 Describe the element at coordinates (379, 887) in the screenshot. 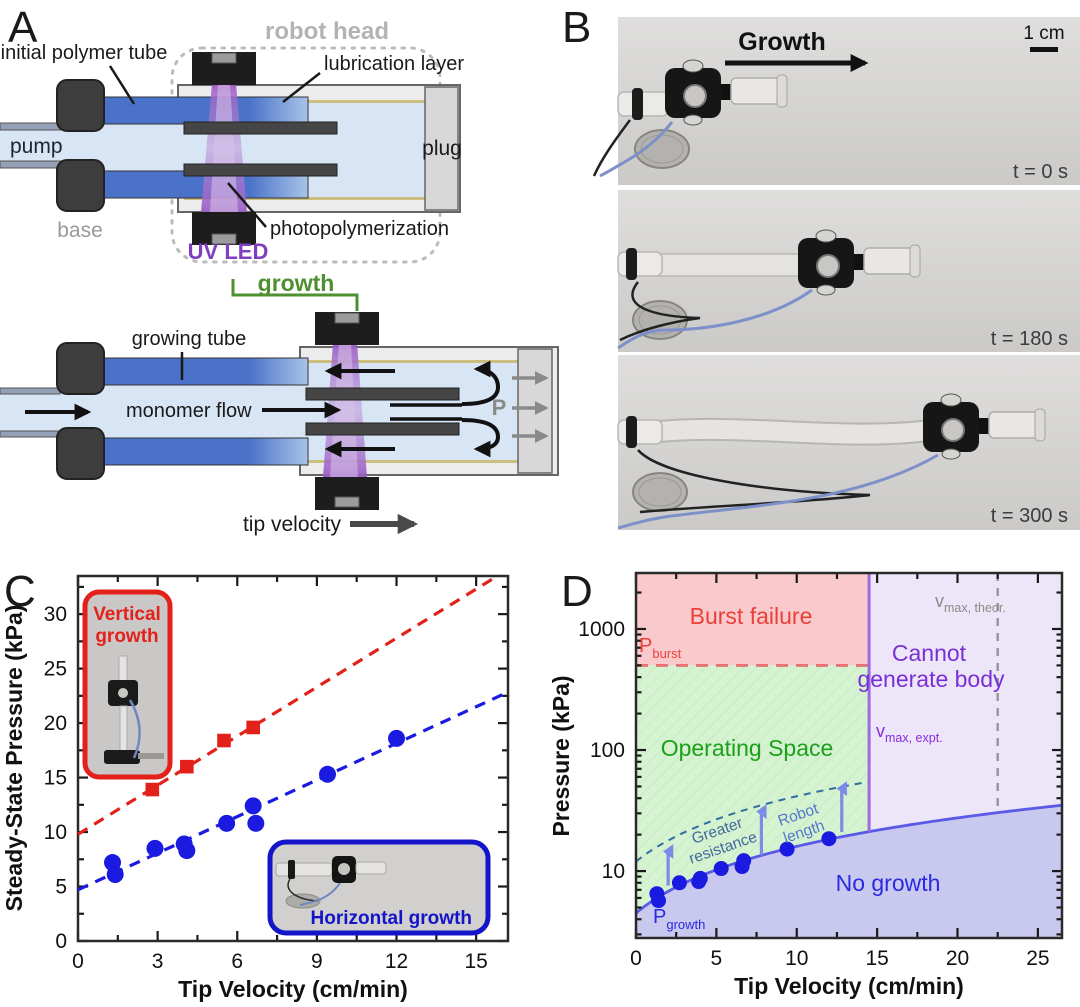

I see `inset-horizontal-growth: Horizontal growth` at that location.